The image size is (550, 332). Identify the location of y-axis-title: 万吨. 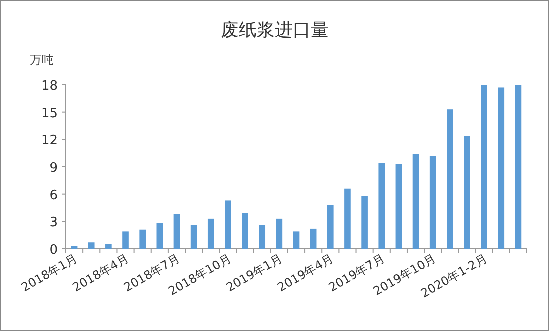
(42, 60).